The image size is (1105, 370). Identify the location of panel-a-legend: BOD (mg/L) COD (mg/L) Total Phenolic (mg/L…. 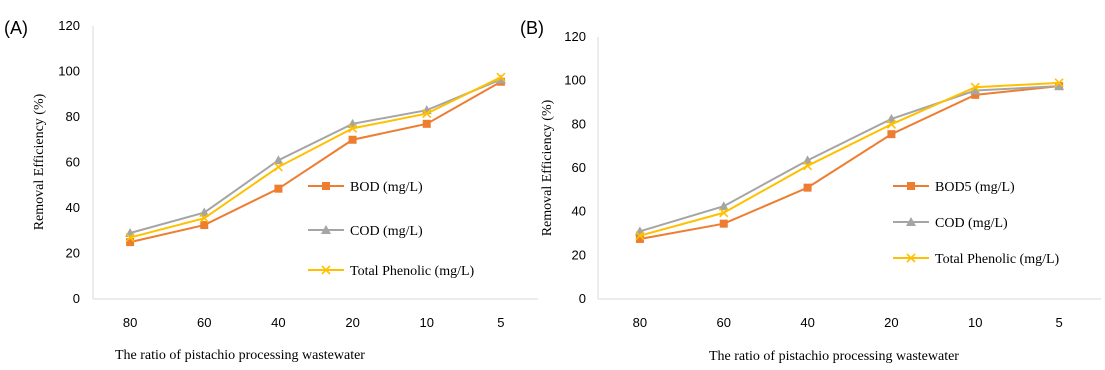
(391, 229).